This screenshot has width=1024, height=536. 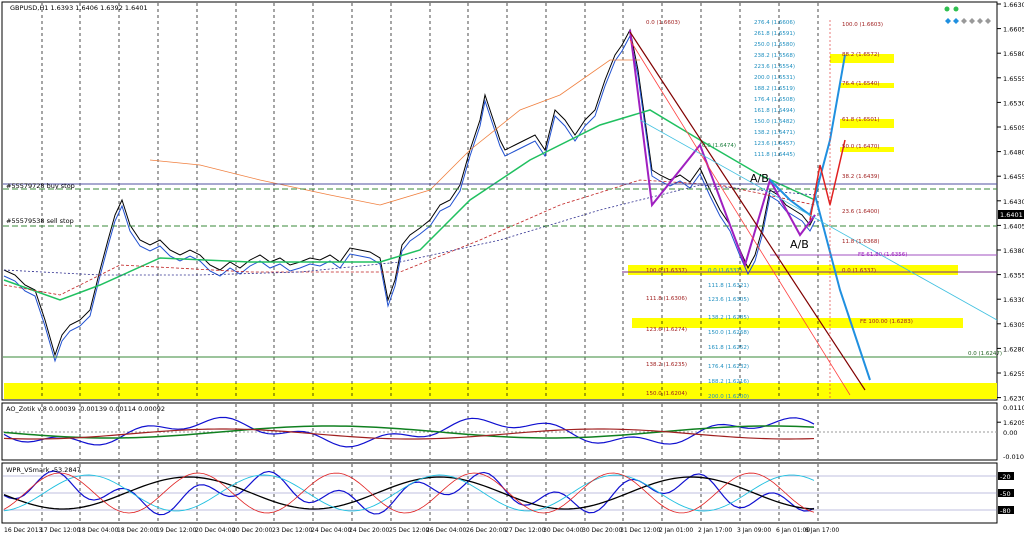 What do you see at coordinates (862, 25) in the screenshot?
I see `fib-right-label: 100.0 (1.6603)` at bounding box center [862, 25].